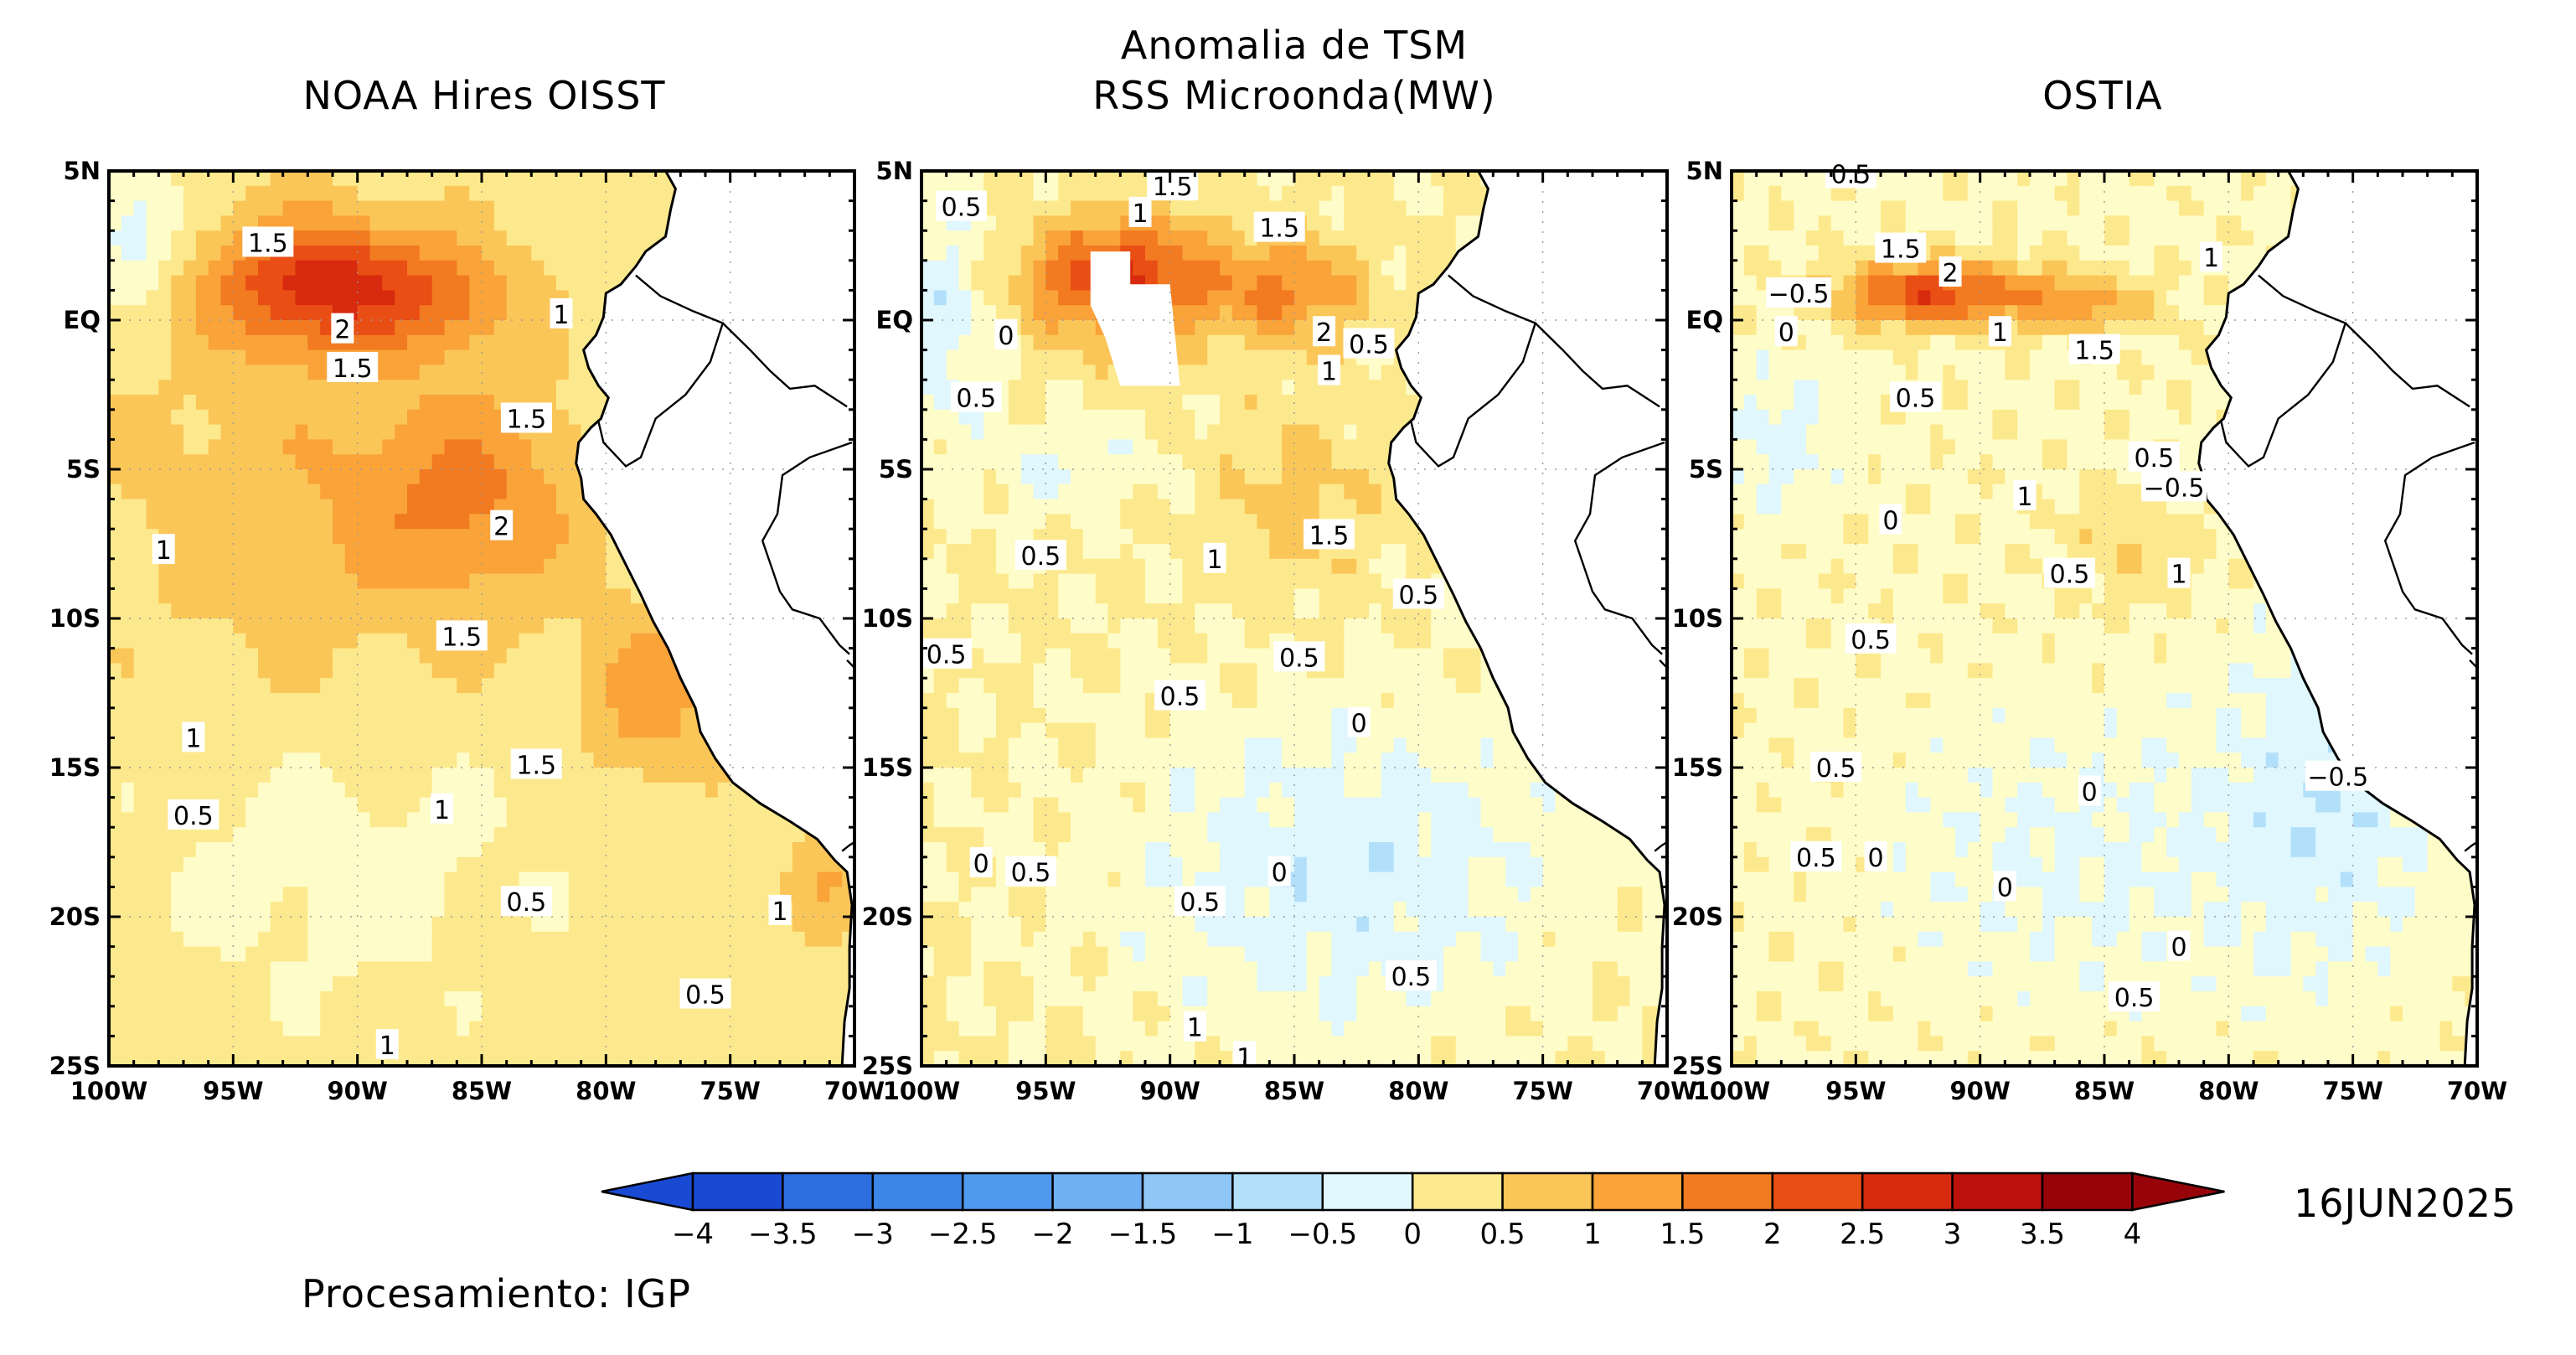  I want to click on lat-tick-label: 15S, so click(887, 767).